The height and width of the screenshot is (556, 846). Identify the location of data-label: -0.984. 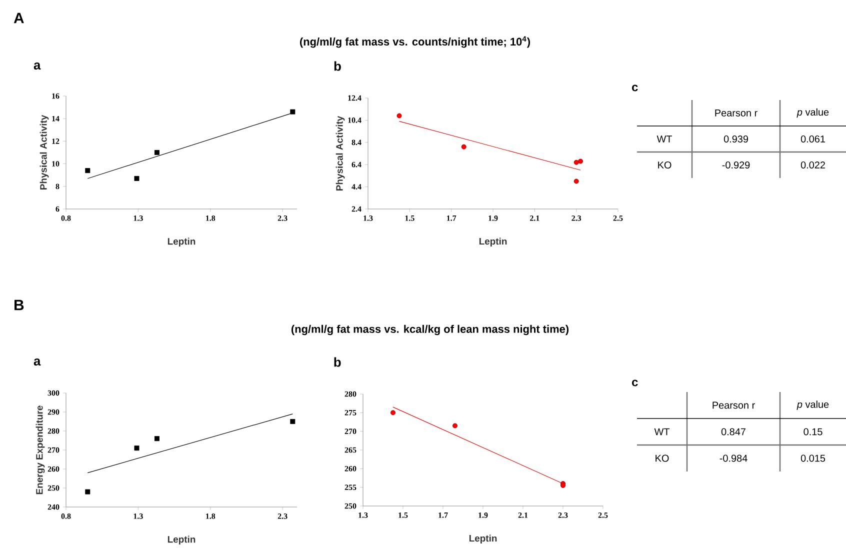
(734, 458).